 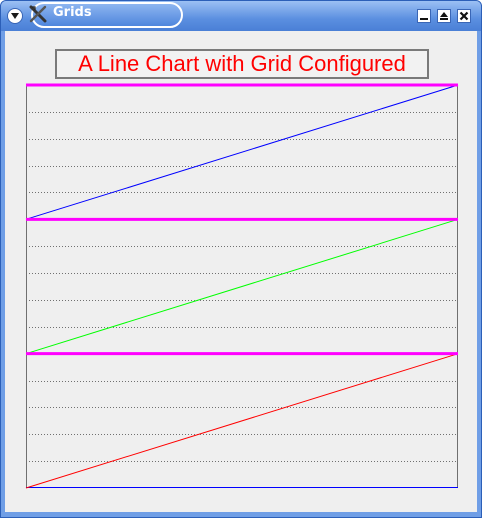 What do you see at coordinates (107, 15) in the screenshot?
I see `window-title-tab` at bounding box center [107, 15].